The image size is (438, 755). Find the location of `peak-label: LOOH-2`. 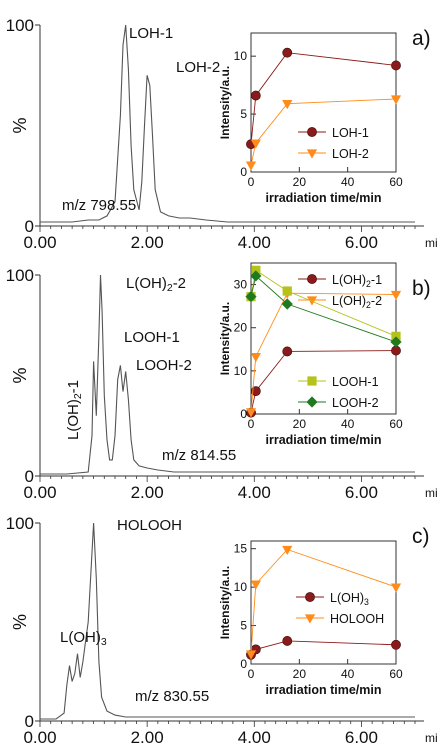

peak-label: LOOH-2 is located at coordinates (164, 365).